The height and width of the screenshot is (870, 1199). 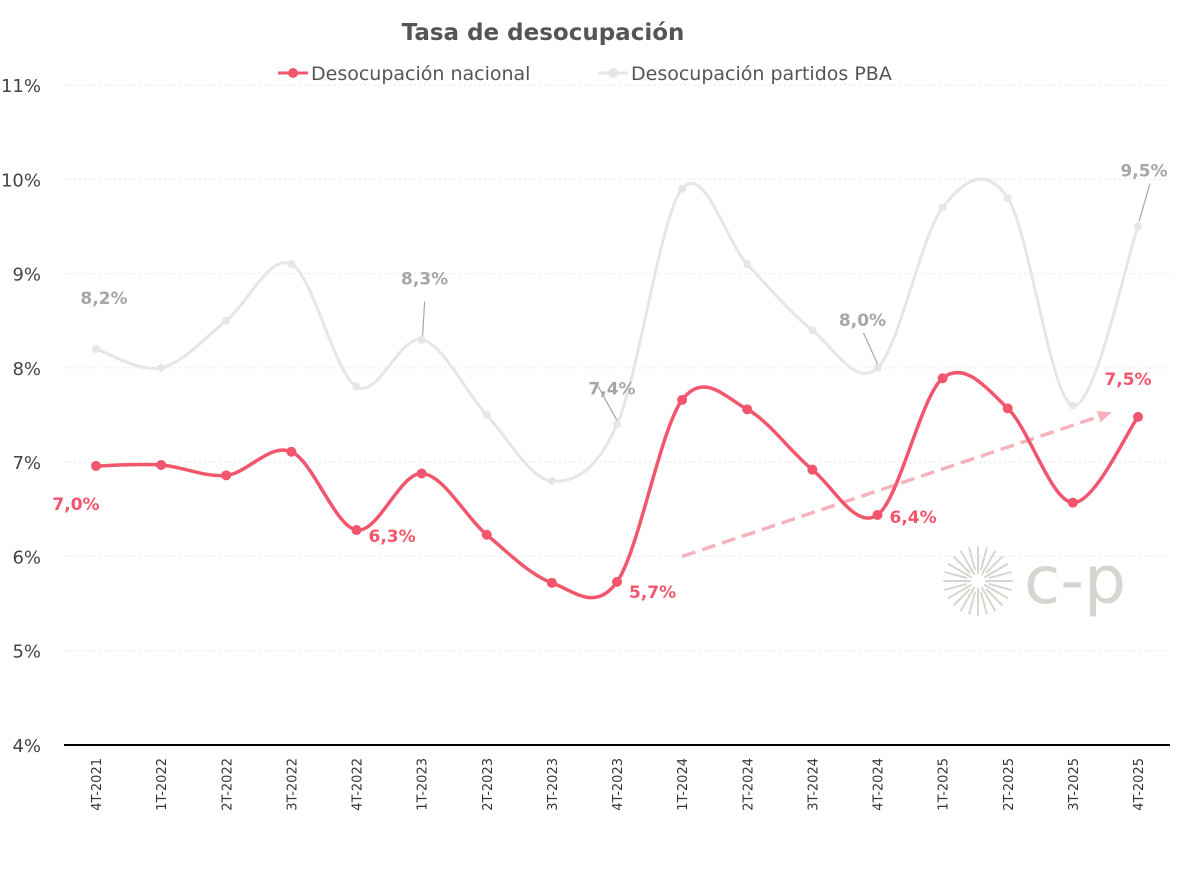 I want to click on national-data-label: 7,0%, so click(x=75, y=505).